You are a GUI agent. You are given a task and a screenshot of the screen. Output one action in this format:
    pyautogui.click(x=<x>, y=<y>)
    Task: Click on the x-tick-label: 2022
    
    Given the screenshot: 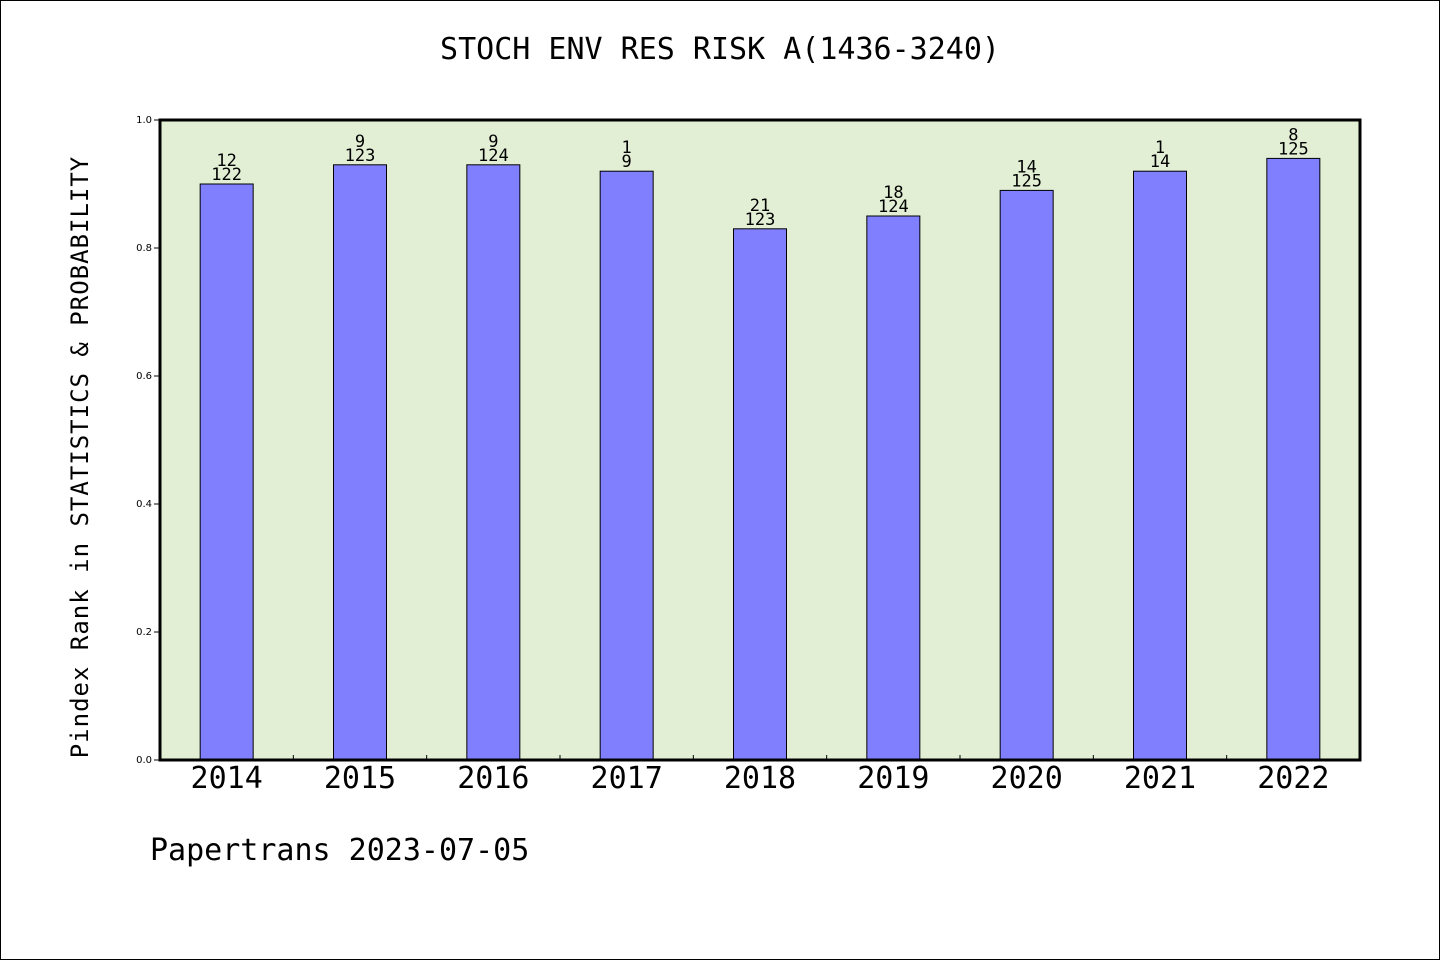 What is the action you would take?
    pyautogui.click(x=1293, y=778)
    